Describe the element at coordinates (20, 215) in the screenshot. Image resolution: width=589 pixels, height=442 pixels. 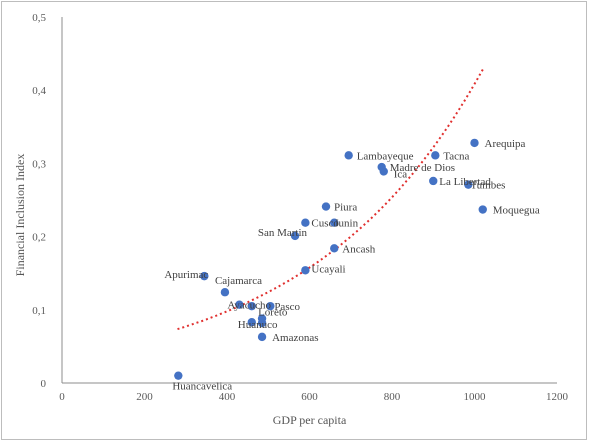
I see `y-axis-title: Financial Inclusion Index` at that location.